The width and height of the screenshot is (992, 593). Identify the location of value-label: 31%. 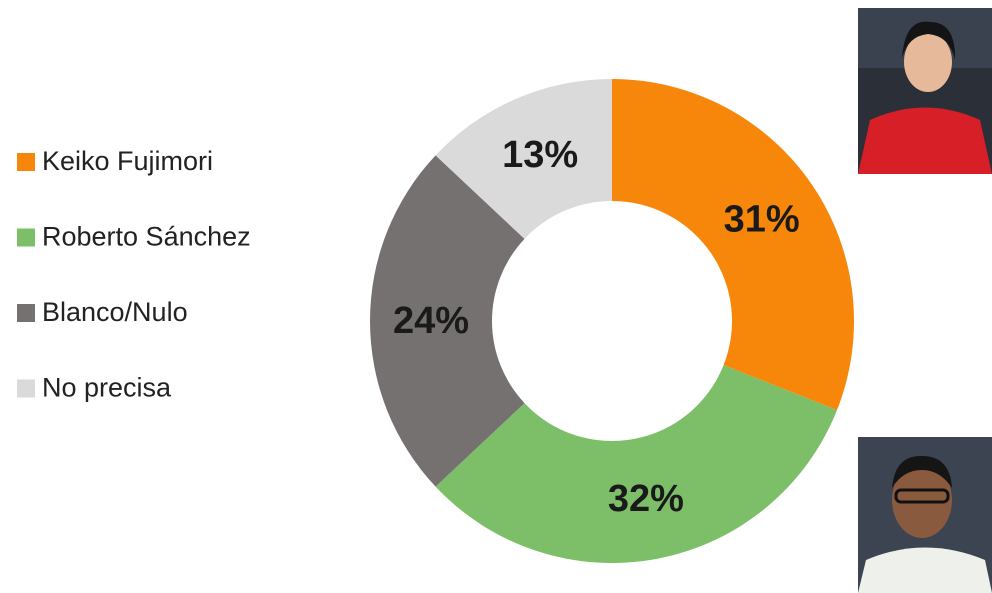
(762, 219).